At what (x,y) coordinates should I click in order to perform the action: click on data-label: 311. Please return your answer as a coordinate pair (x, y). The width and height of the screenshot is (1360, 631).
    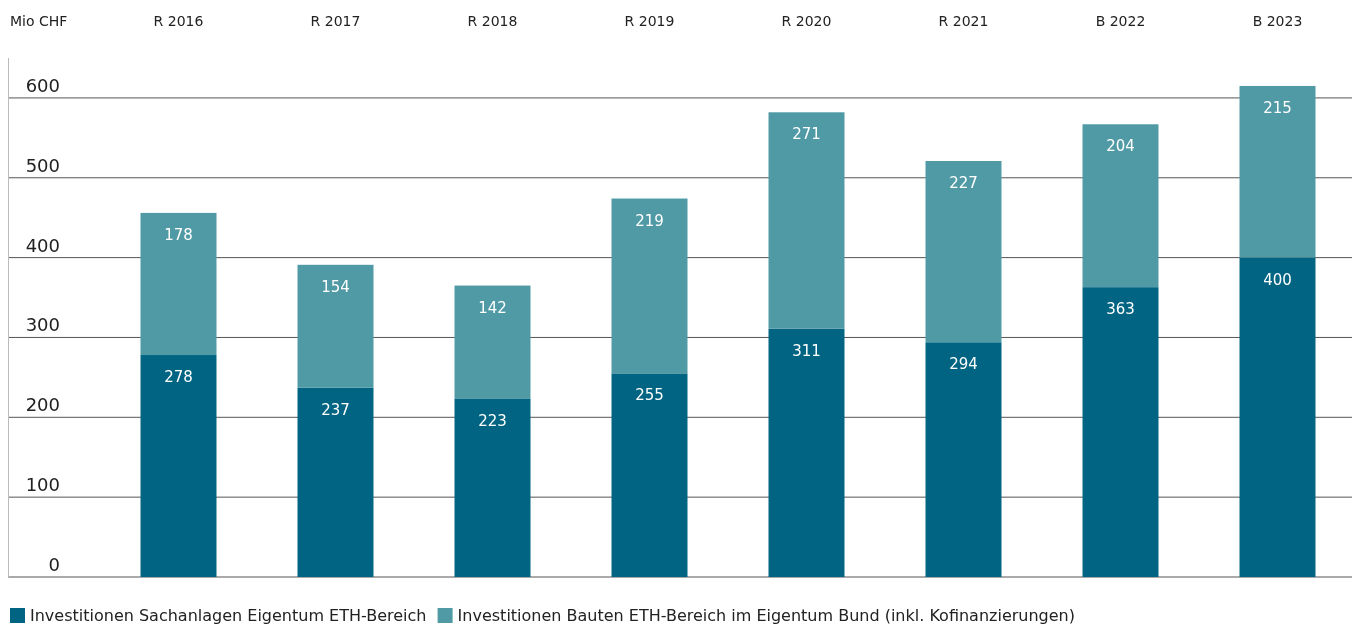
    Looking at the image, I should click on (806, 350).